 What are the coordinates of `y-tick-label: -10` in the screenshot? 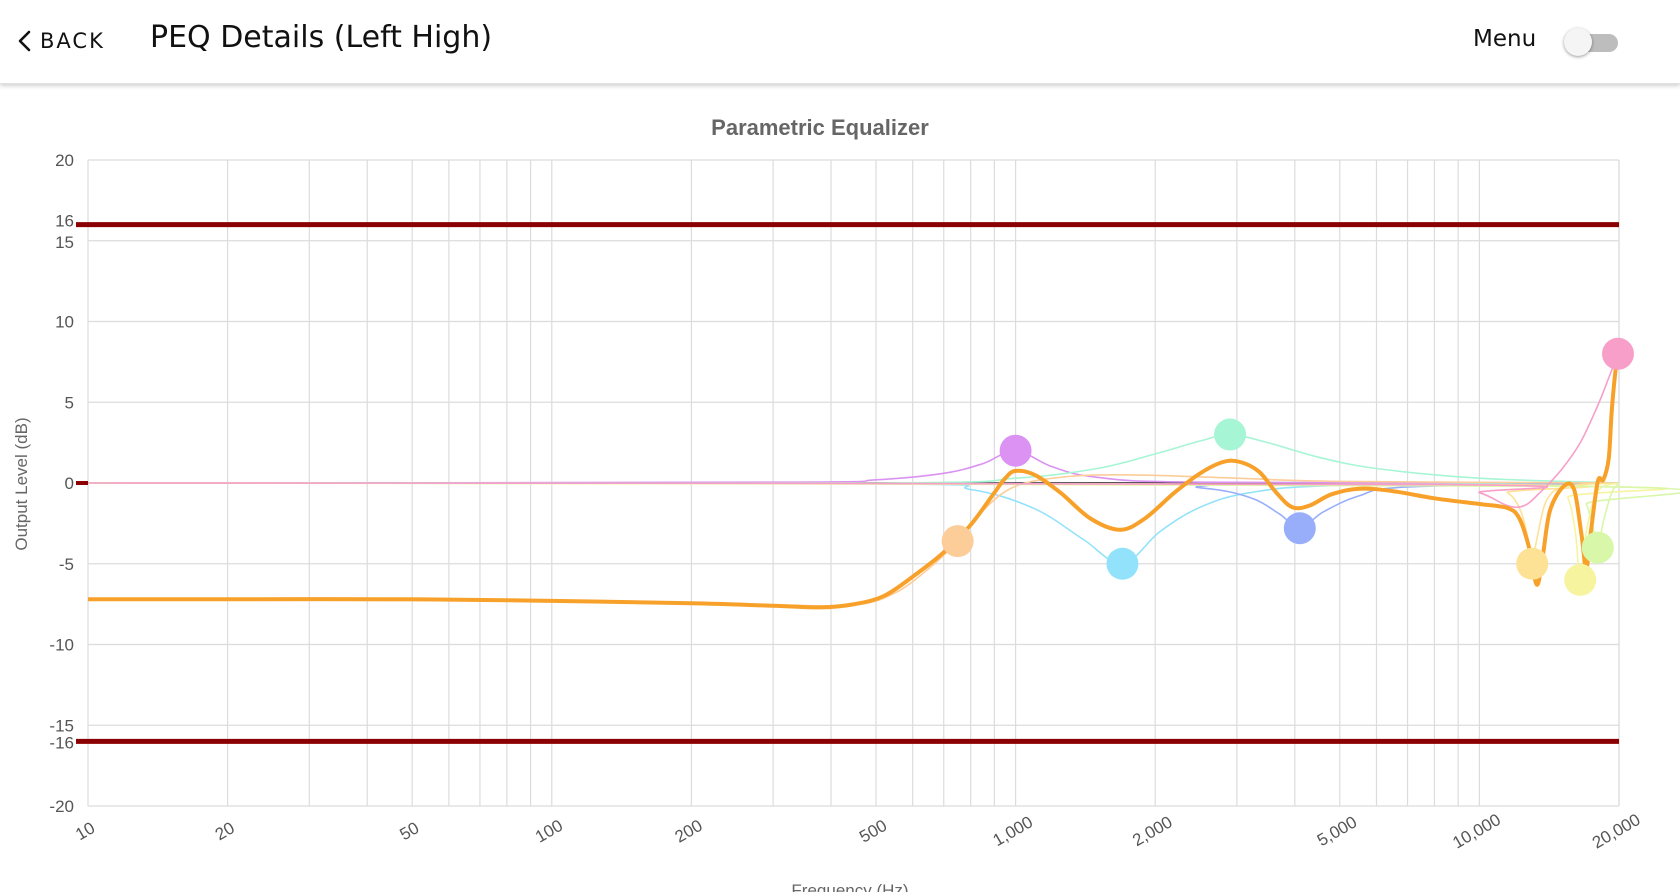 It's located at (61, 645).